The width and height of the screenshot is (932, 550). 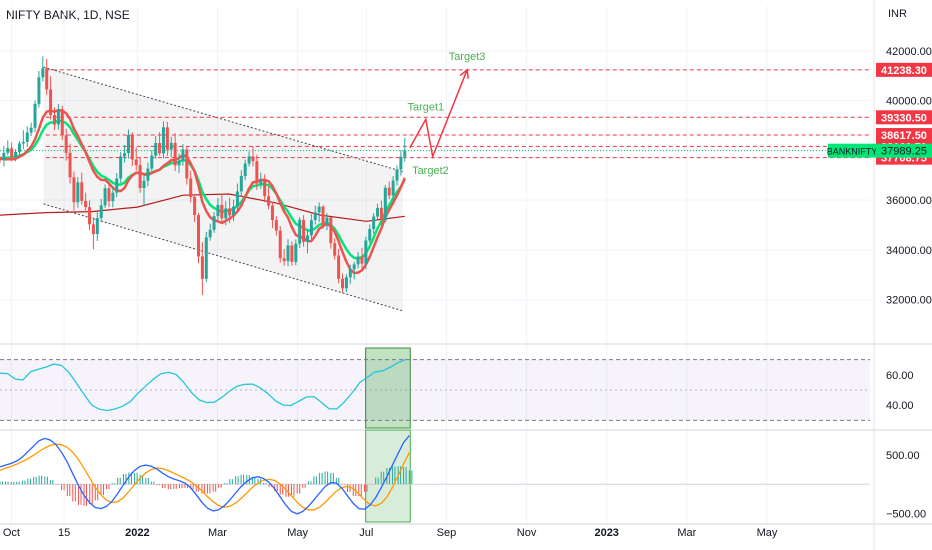 I want to click on rsi-line, so click(x=203, y=385).